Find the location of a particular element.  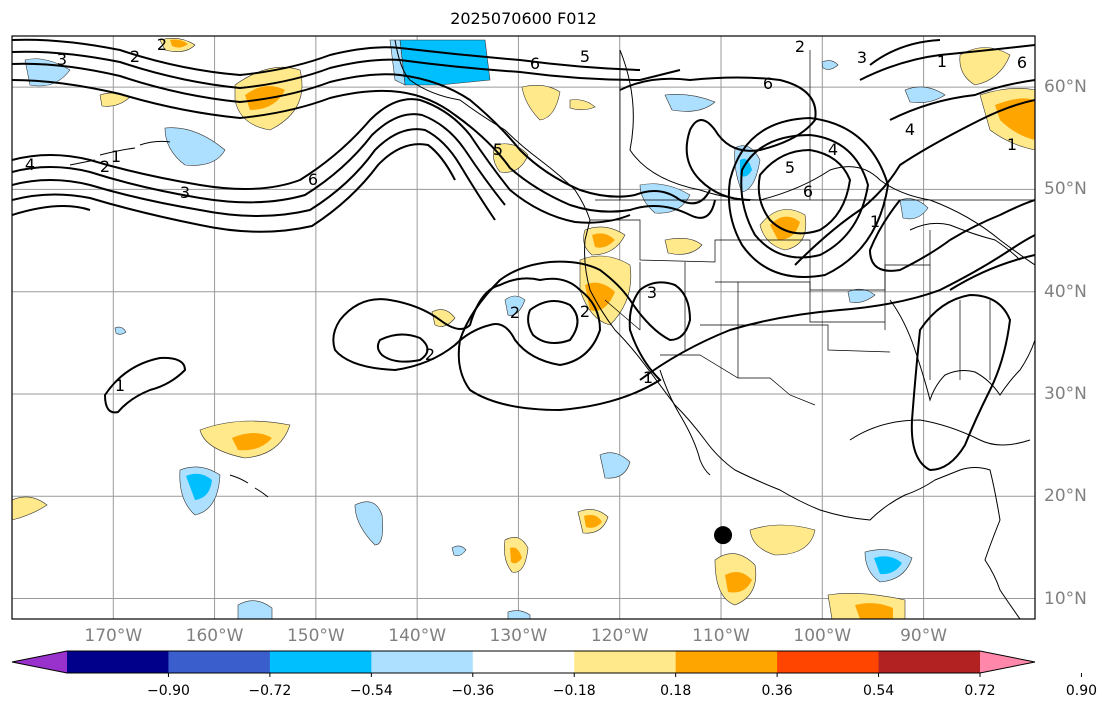

longitude-tick-label: 130°W is located at coordinates (518, 636).